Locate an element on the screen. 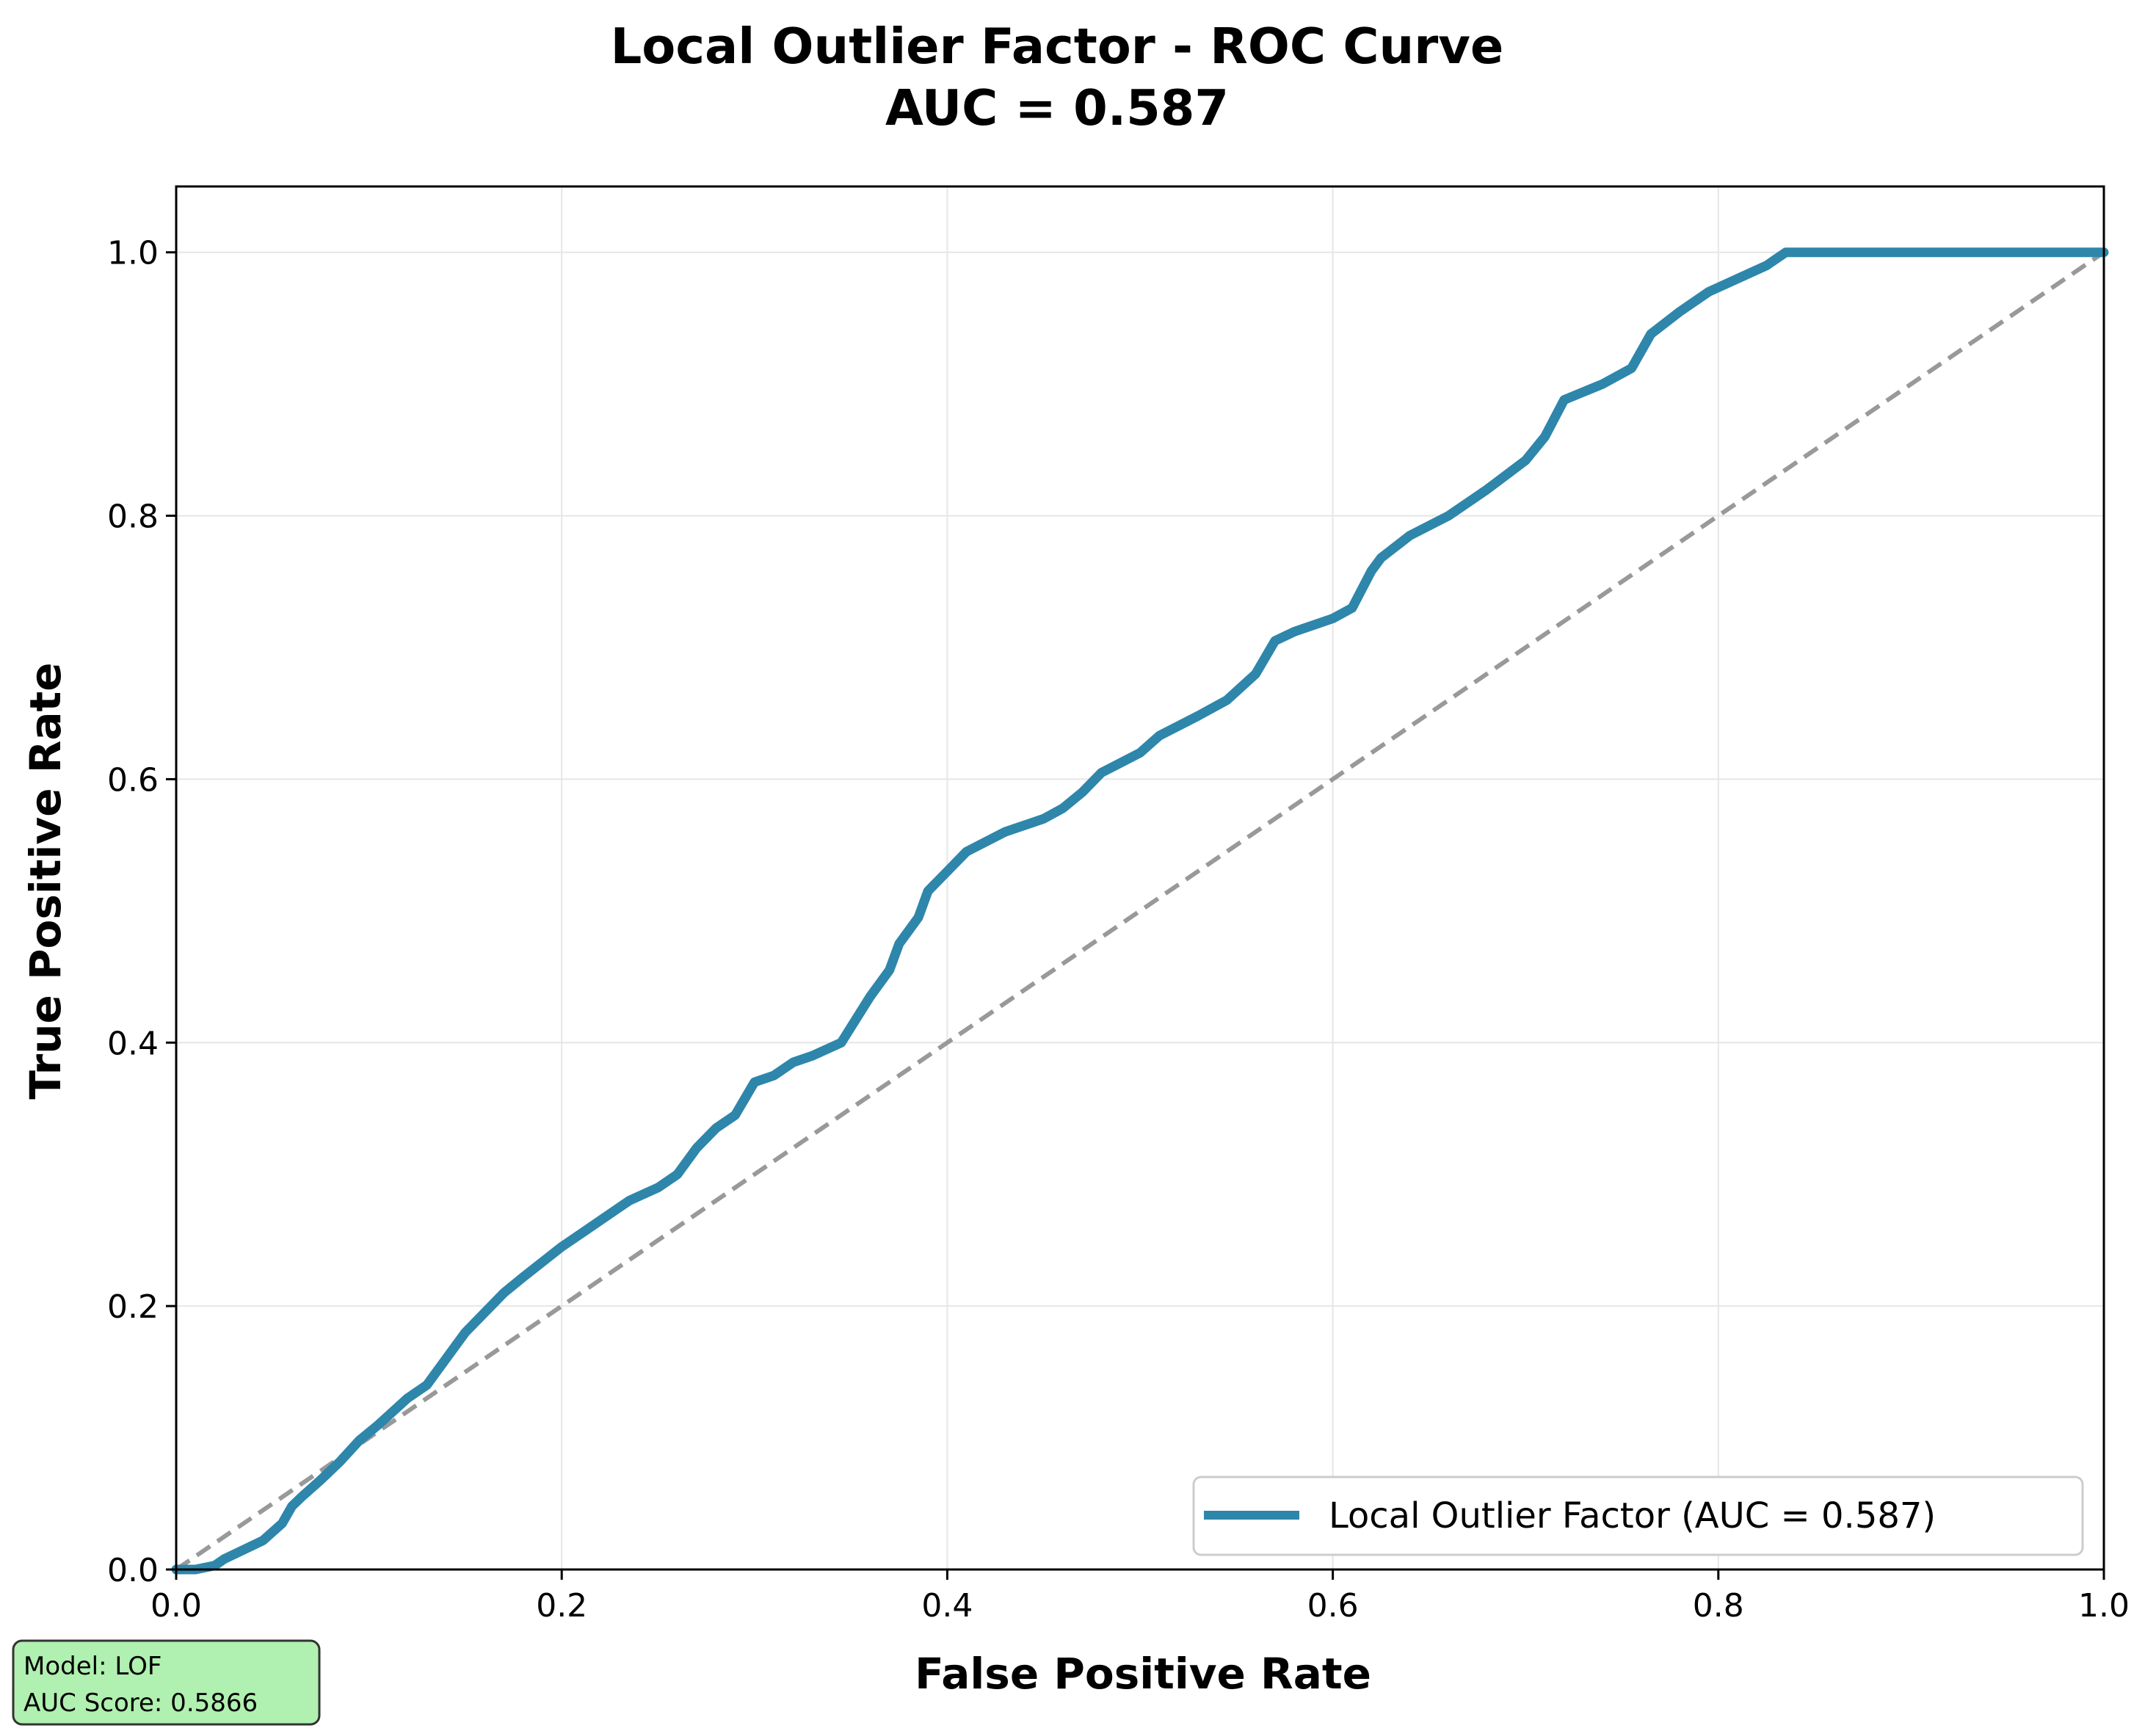  y-axis-ticks: 0.0 0.2 0.4 0.6 0.8 1.0 is located at coordinates (141, 912).